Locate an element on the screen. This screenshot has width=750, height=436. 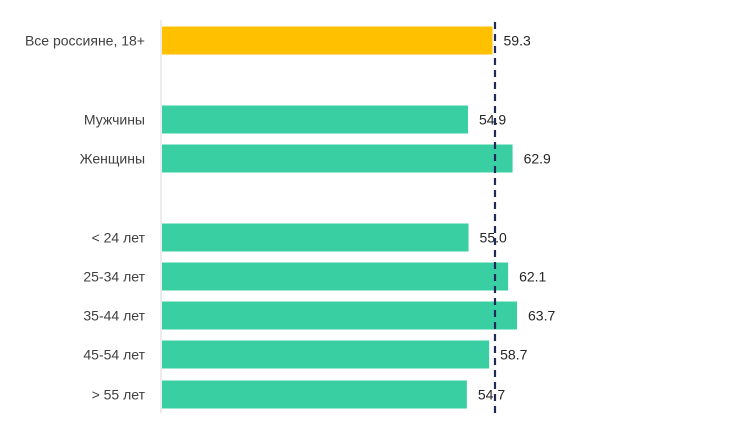
value-label-7: 54.7 is located at coordinates (491, 395).